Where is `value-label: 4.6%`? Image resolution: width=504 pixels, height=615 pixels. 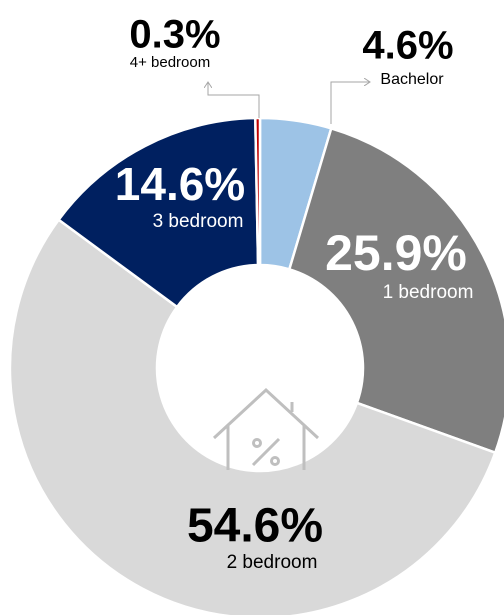 value-label: 4.6% is located at coordinates (407, 46).